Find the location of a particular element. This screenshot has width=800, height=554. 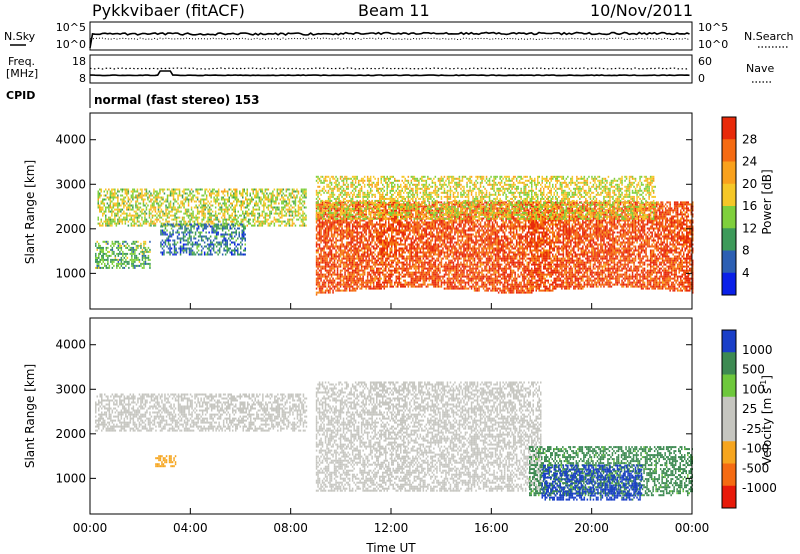

power-cell-2032 is located at coordinates (206, 226).